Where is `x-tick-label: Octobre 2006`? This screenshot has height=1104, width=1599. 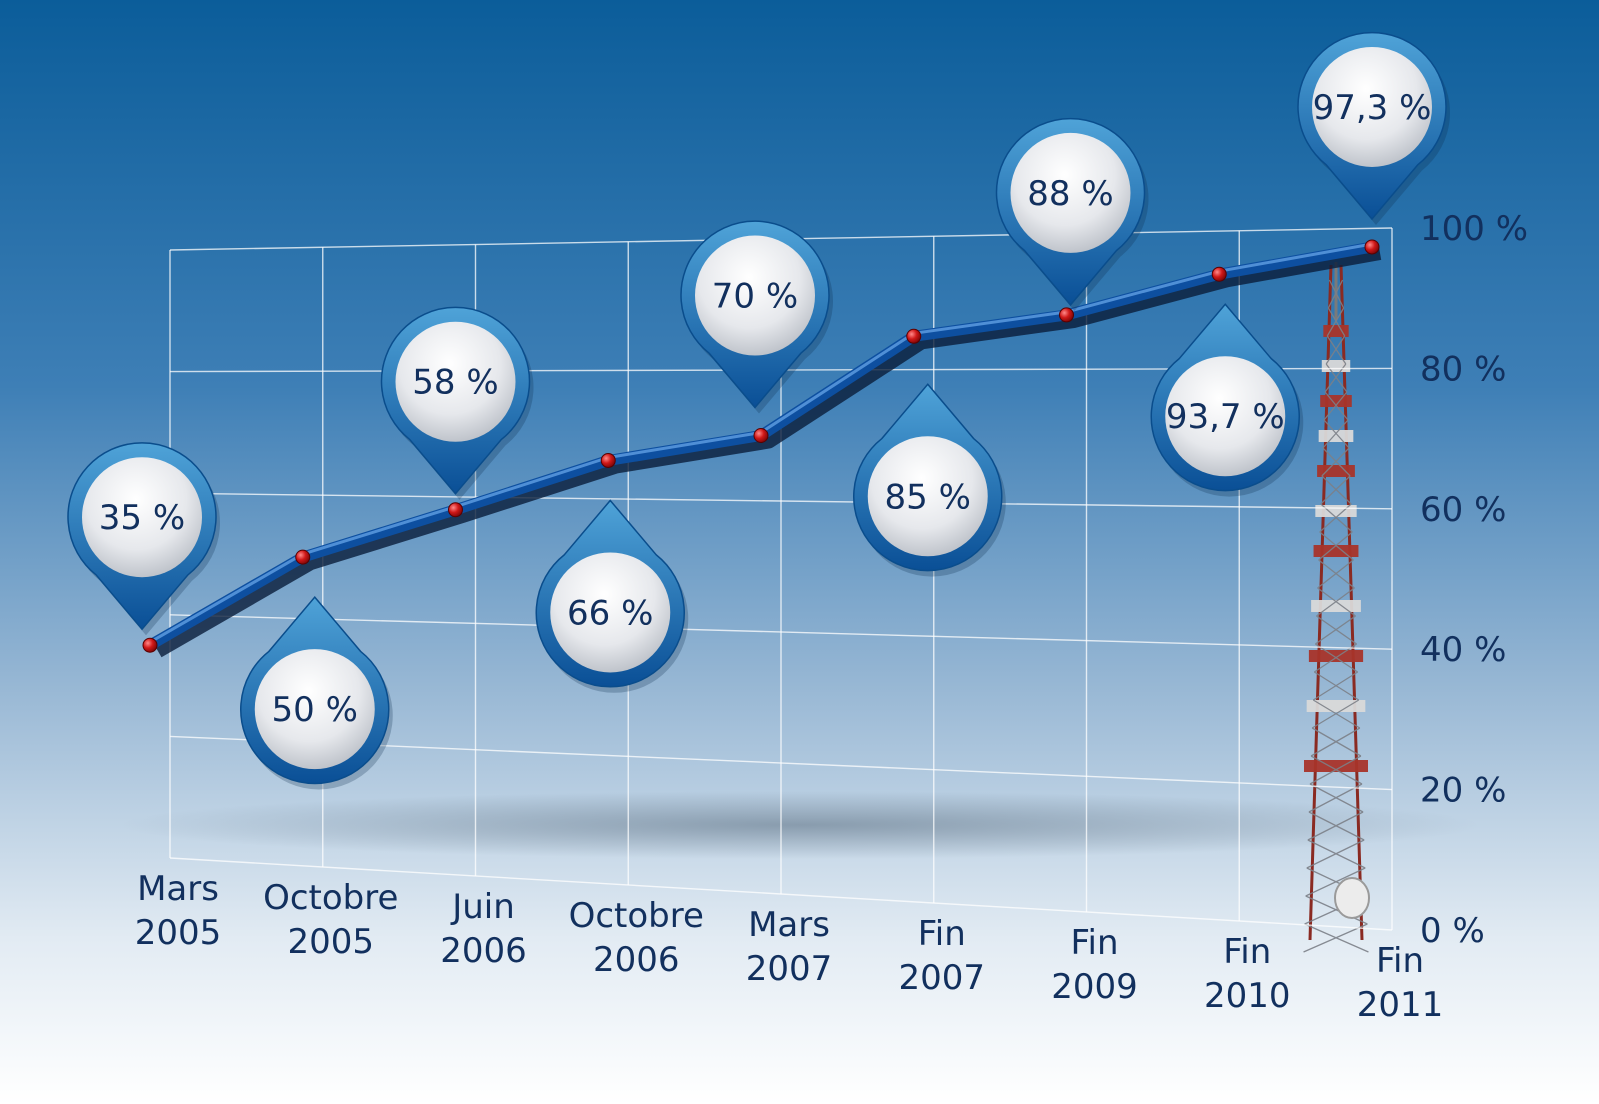 x-tick-label: Octobre 2006 is located at coordinates (636, 938).